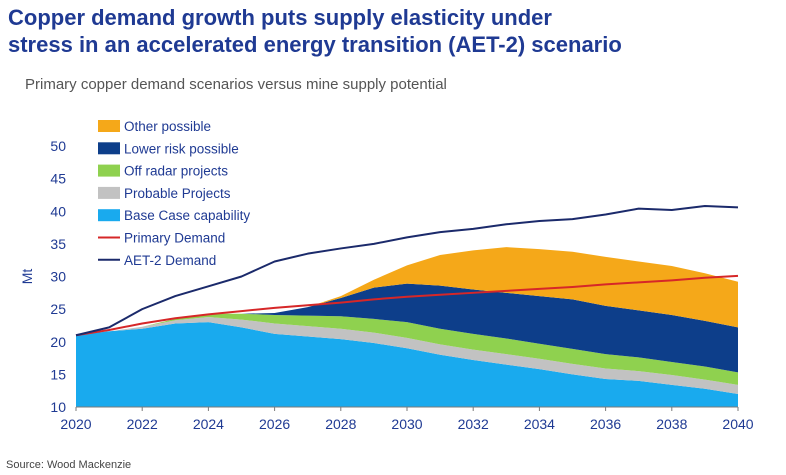  I want to click on legend-label-base-case-capability: Base Case capability, so click(187, 215).